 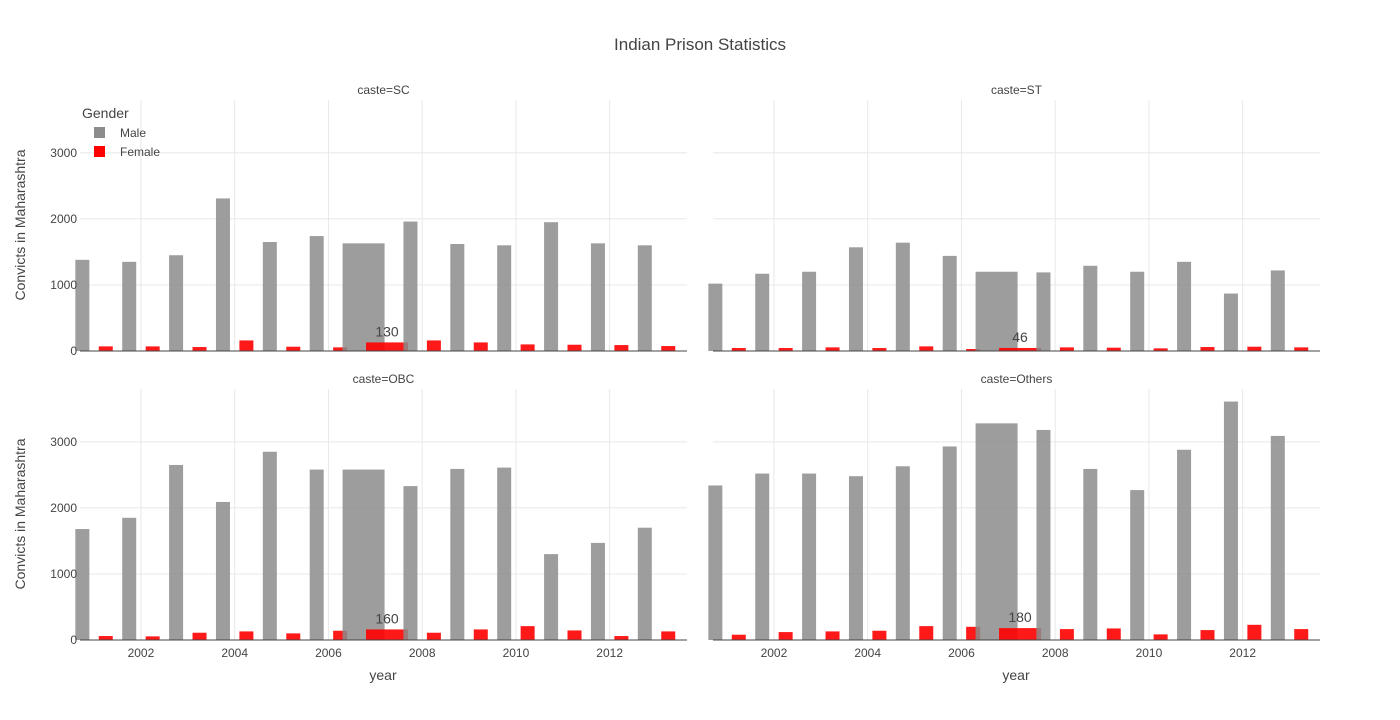 What do you see at coordinates (99, 132) in the screenshot?
I see `legend-swatch-male` at bounding box center [99, 132].